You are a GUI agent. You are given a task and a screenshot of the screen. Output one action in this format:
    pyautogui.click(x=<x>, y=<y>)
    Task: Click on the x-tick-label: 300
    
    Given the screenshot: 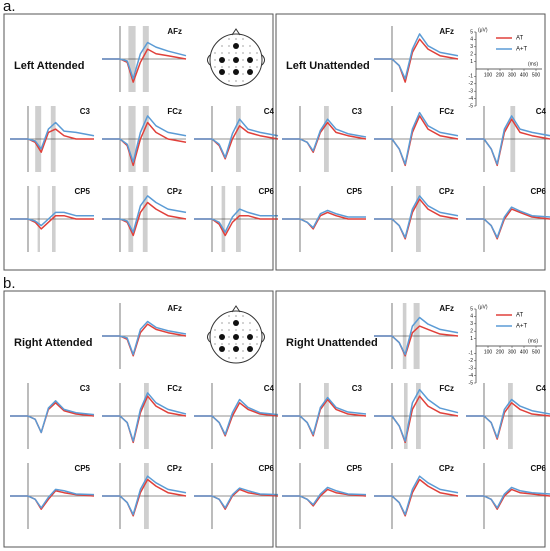 What is the action you would take?
    pyautogui.click(x=512, y=75)
    